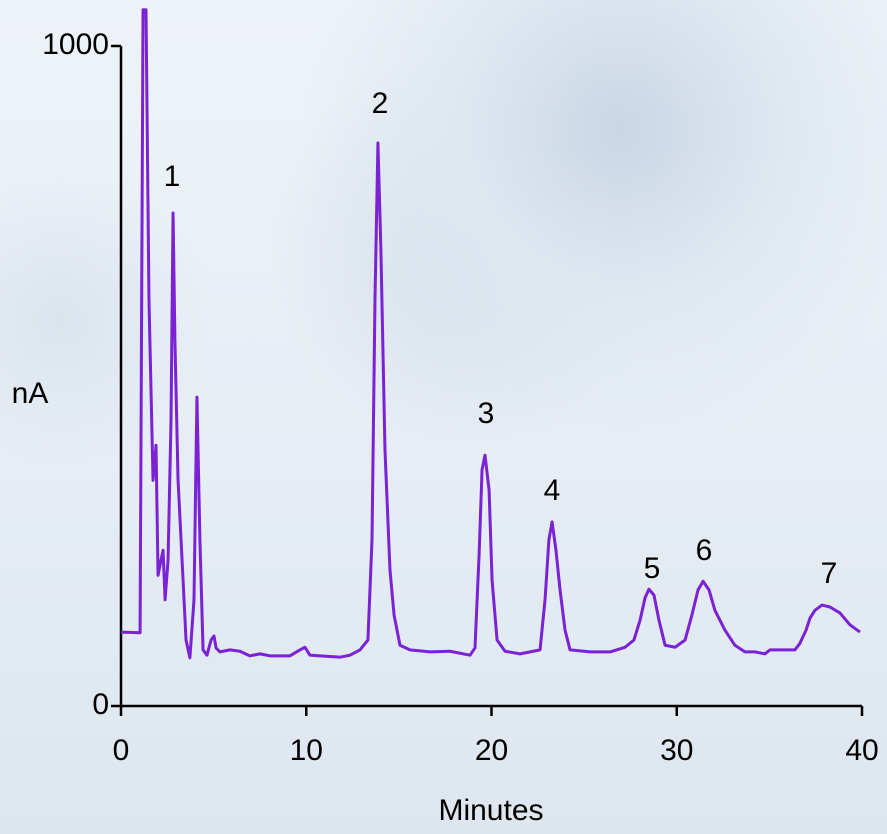  Describe the element at coordinates (704, 550) in the screenshot. I see `peak-label: 6` at that location.